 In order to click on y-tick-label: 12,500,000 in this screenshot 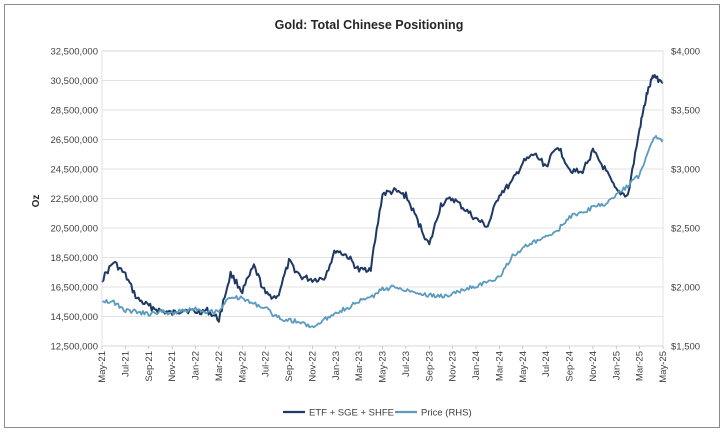, I will do `click(74, 347)`.